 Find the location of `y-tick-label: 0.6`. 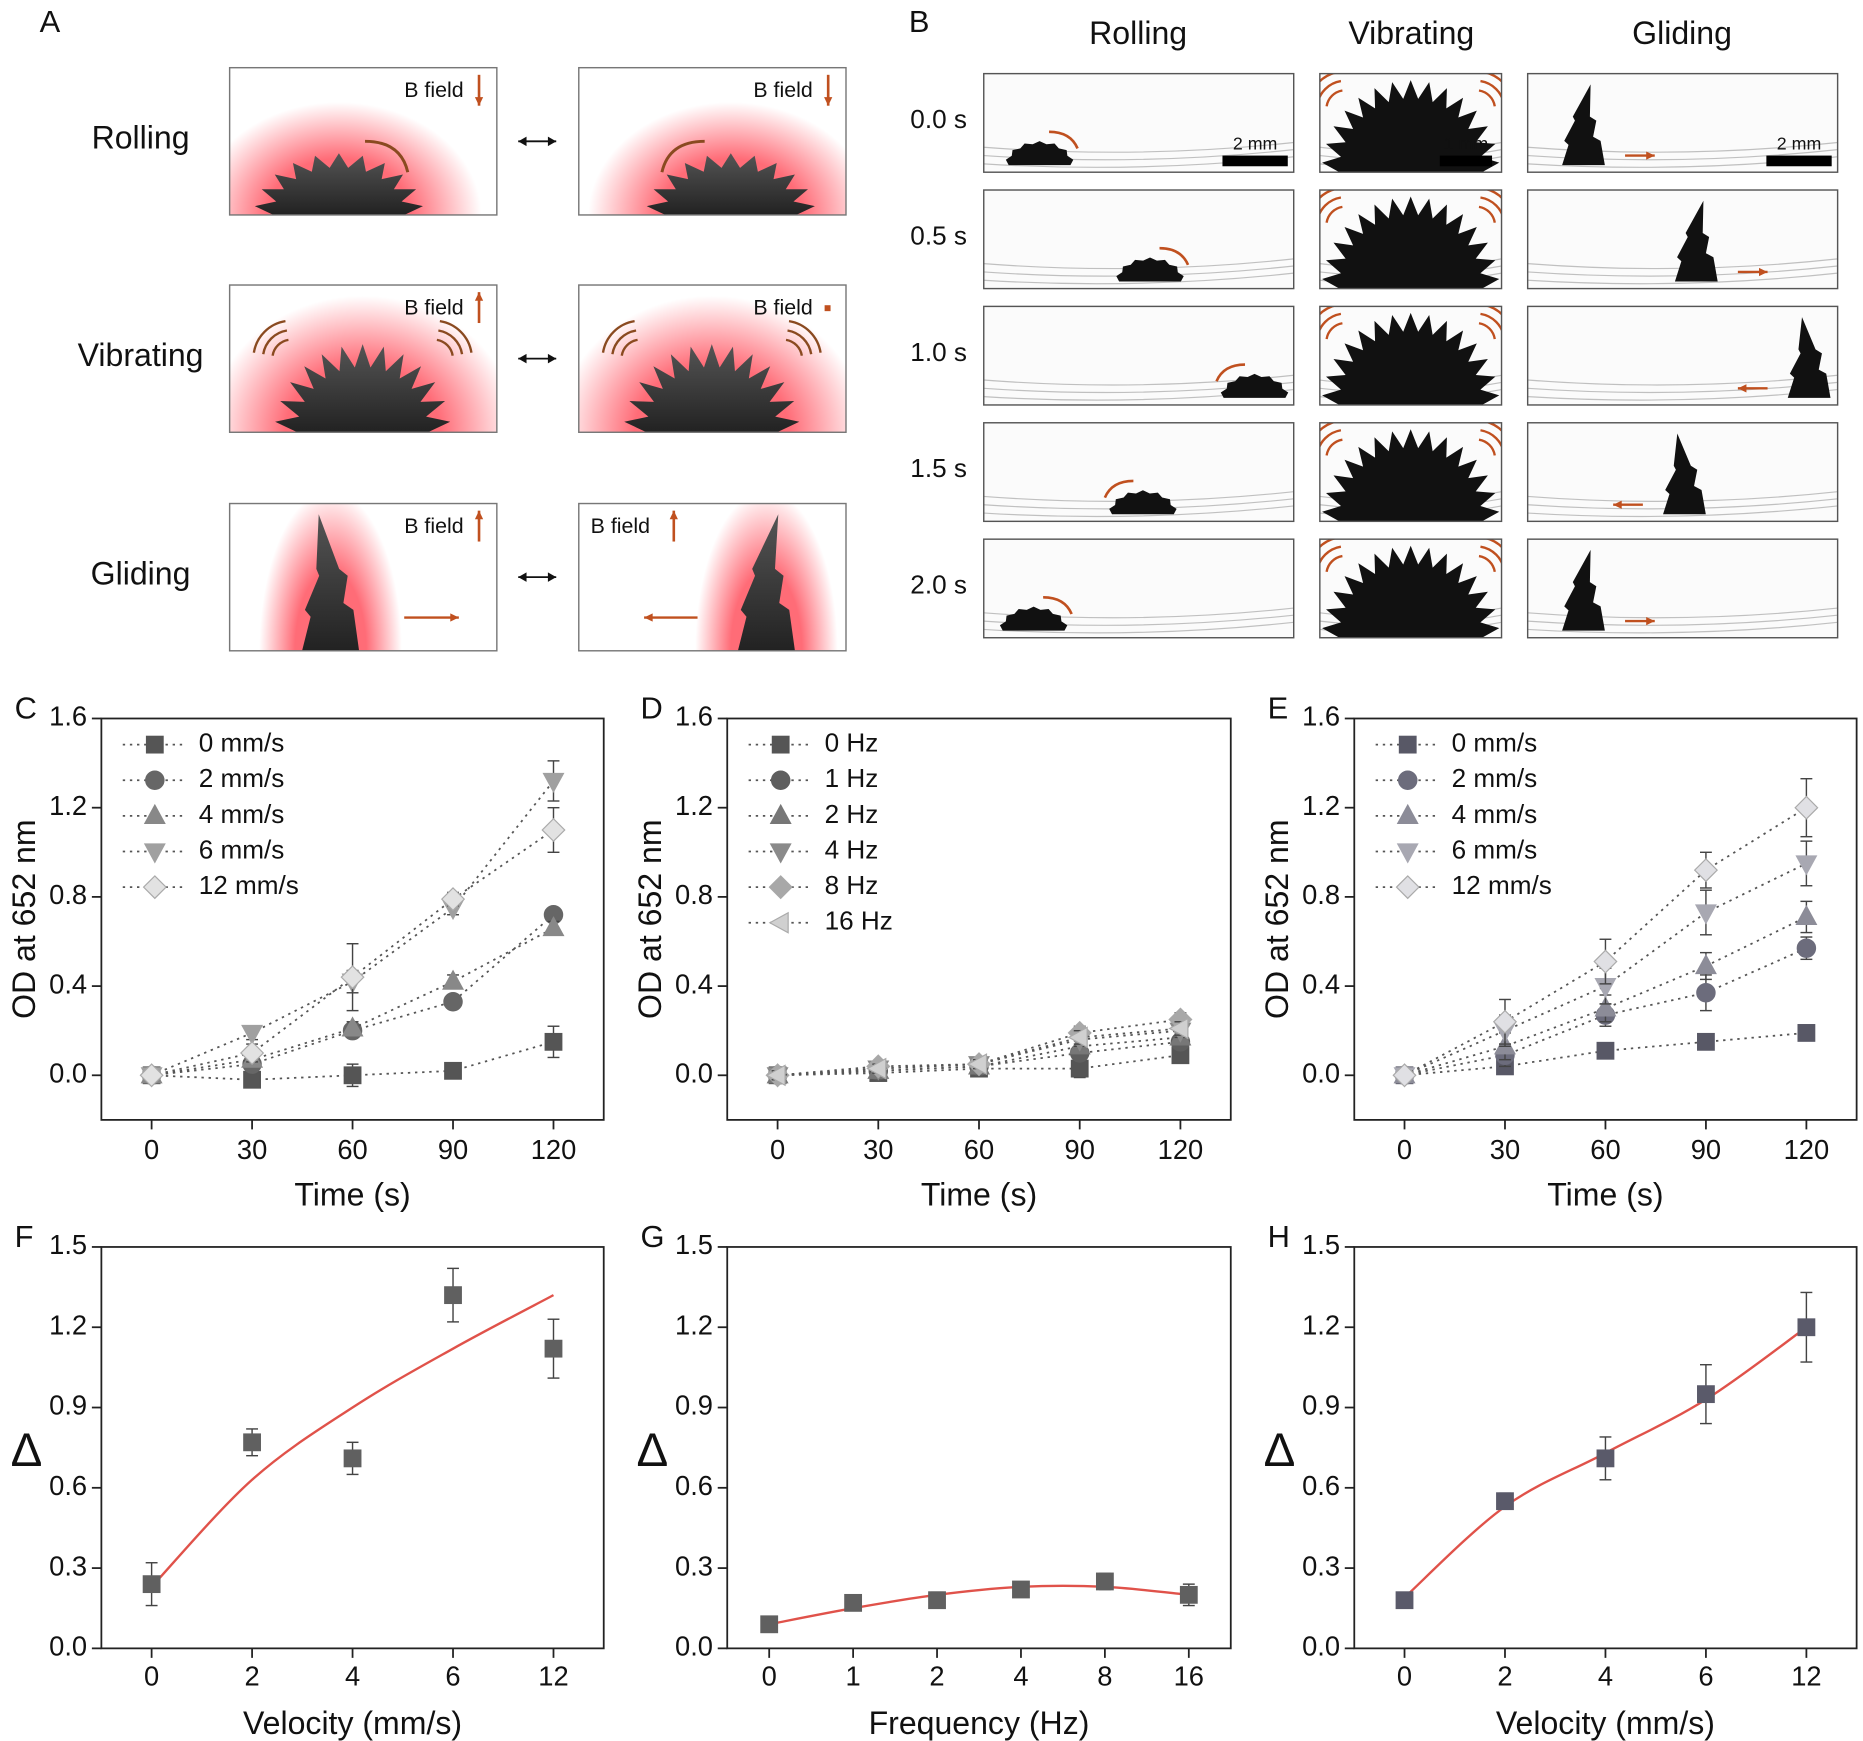

y-tick-label: 0.6 is located at coordinates (1321, 1485).